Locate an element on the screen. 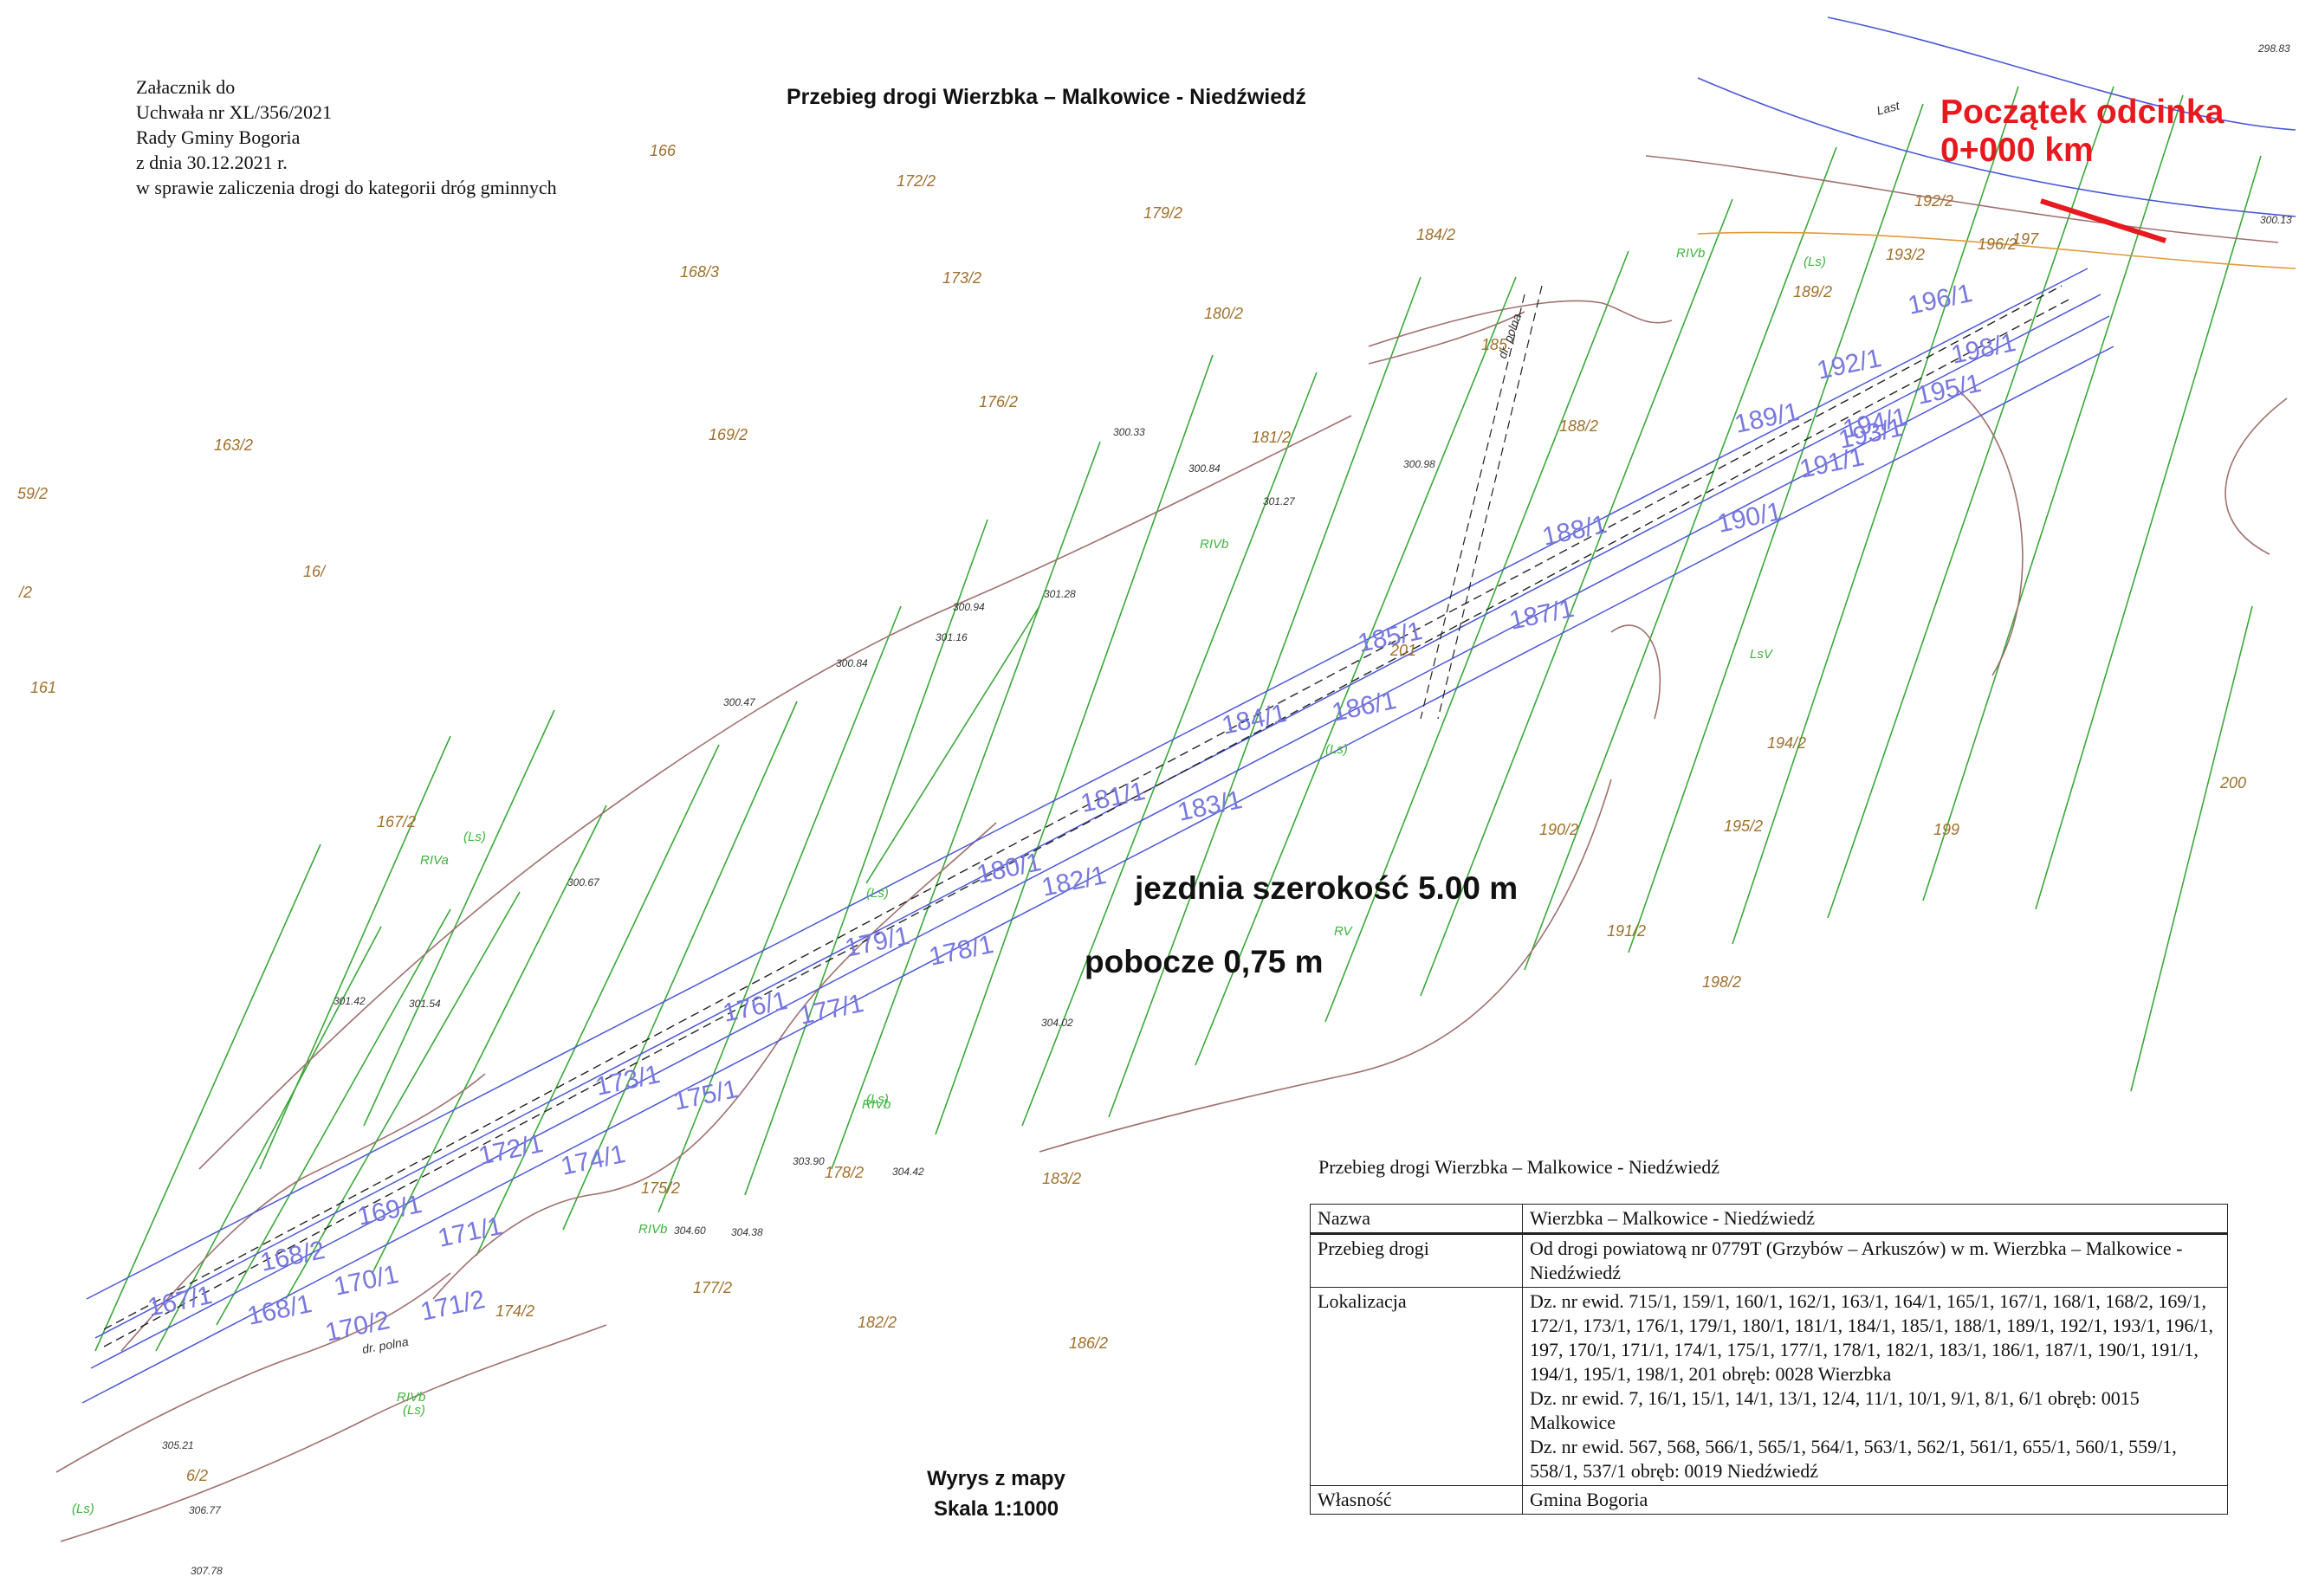 The image size is (2312, 1596). attachment-line: Uchwała nr XL/356/2021 is located at coordinates (346, 112).